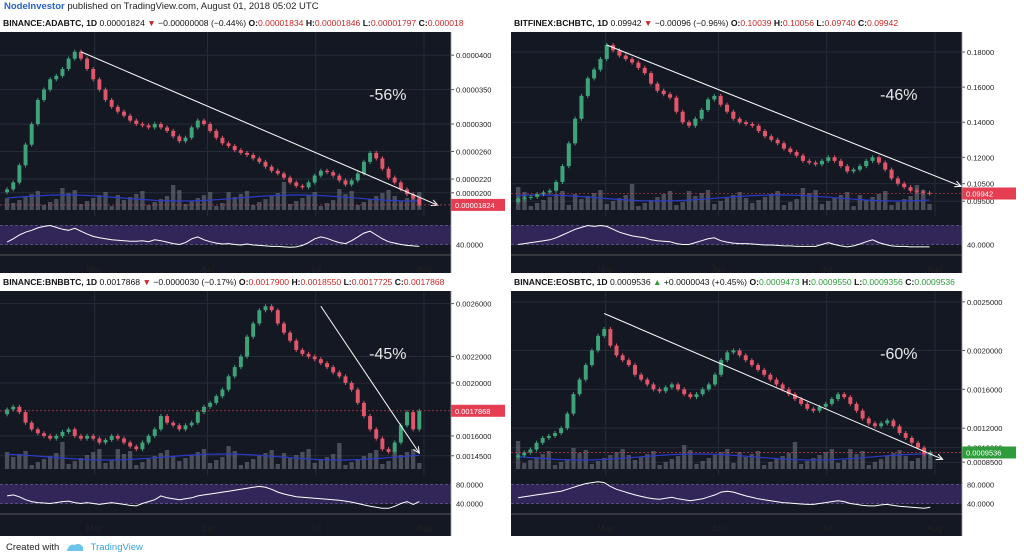  Describe the element at coordinates (269, 282) in the screenshot. I see `o-value: 0.0017900` at that location.